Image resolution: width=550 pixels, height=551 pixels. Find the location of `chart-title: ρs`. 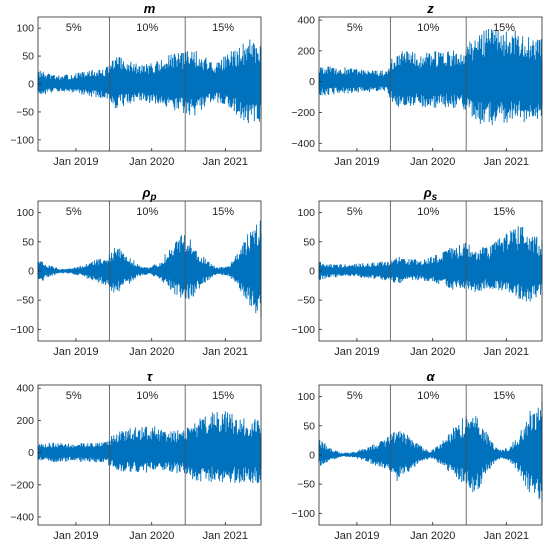

chart-title: ρs is located at coordinates (430, 194).